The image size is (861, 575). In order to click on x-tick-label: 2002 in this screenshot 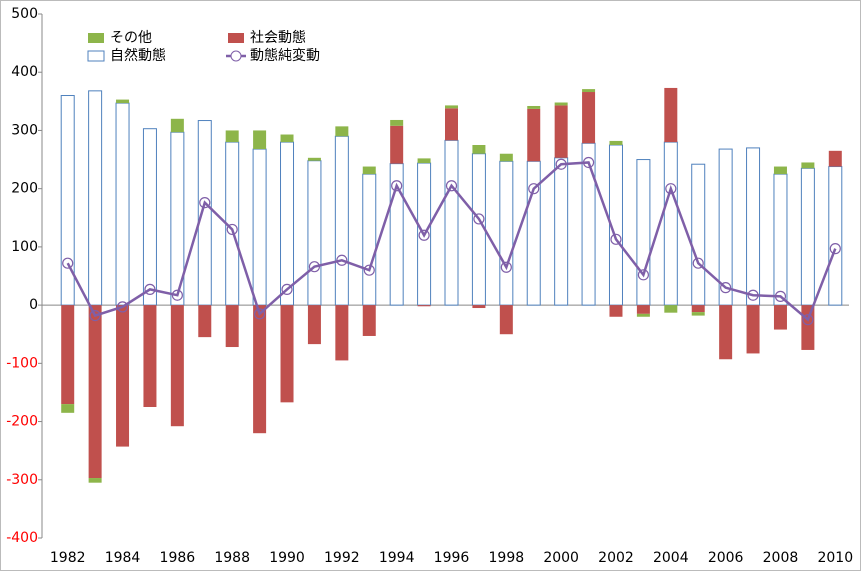, I will do `click(616, 558)`.